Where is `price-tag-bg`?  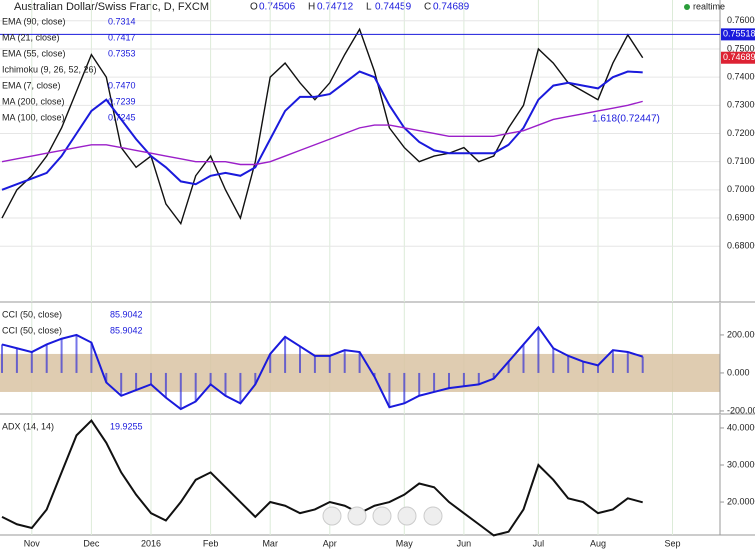 price-tag-bg is located at coordinates (738, 34).